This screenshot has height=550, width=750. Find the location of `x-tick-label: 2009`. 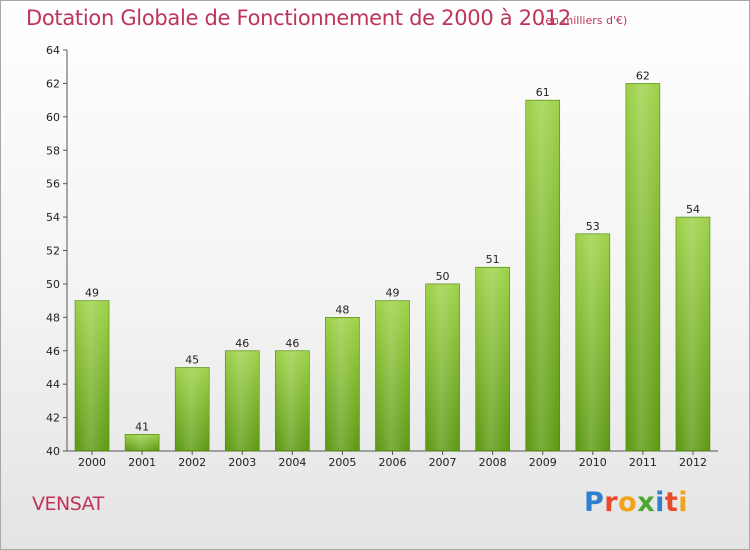

x-tick-label: 2009 is located at coordinates (543, 462).